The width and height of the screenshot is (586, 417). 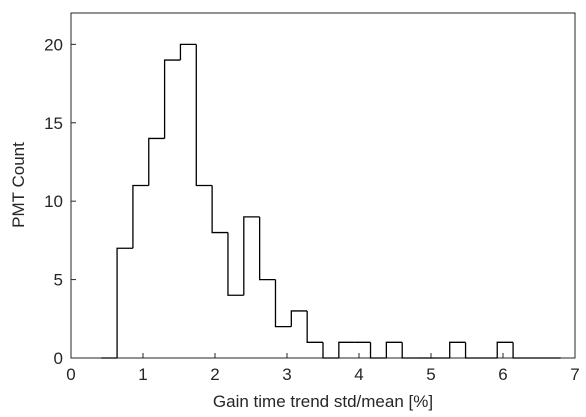 What do you see at coordinates (502, 374) in the screenshot?
I see `x-tick-label: 6` at bounding box center [502, 374].